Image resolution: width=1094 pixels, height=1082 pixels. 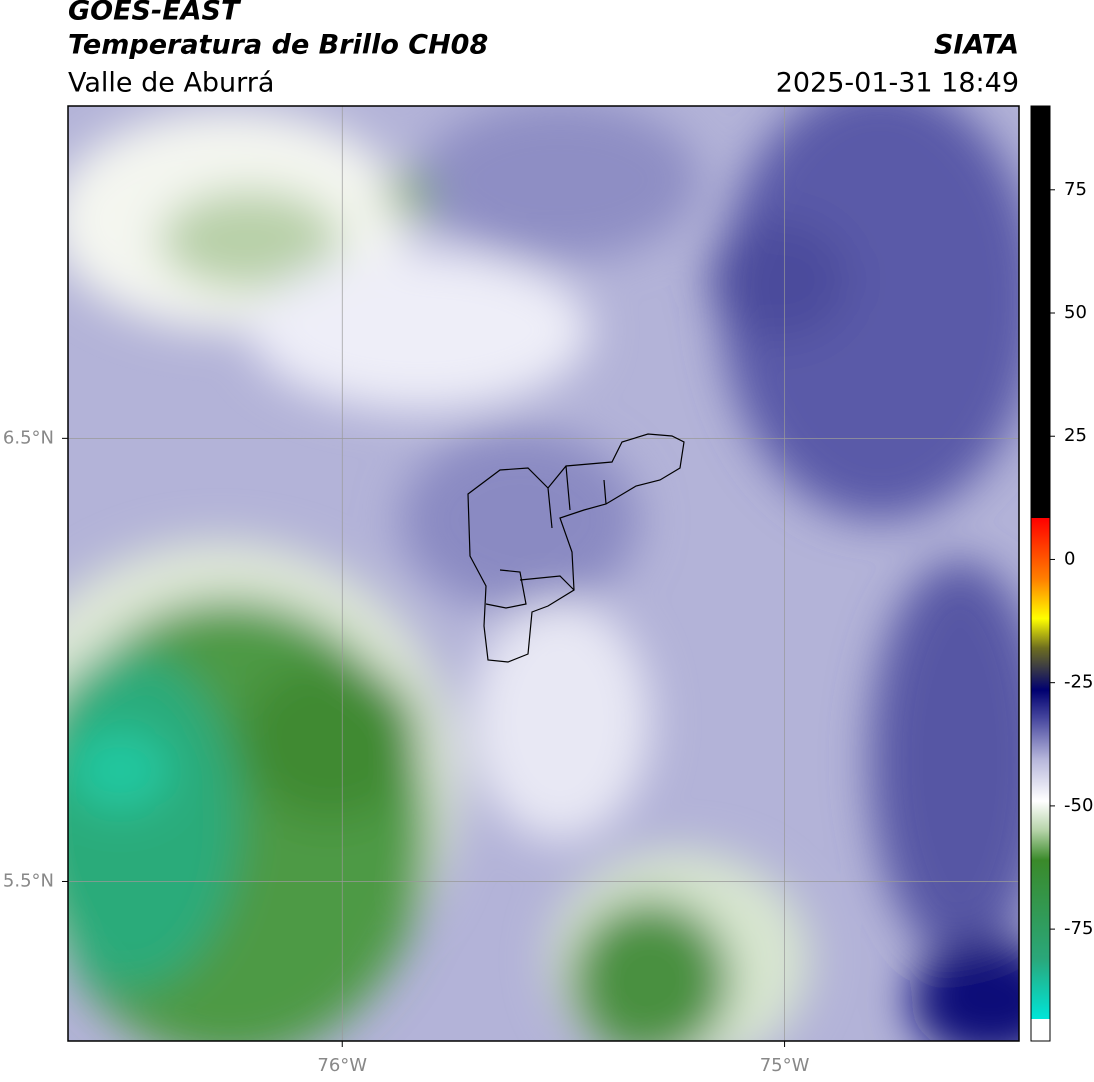 What do you see at coordinates (1078, 928) in the screenshot?
I see `colorbar-tick-label: -75` at bounding box center [1078, 928].